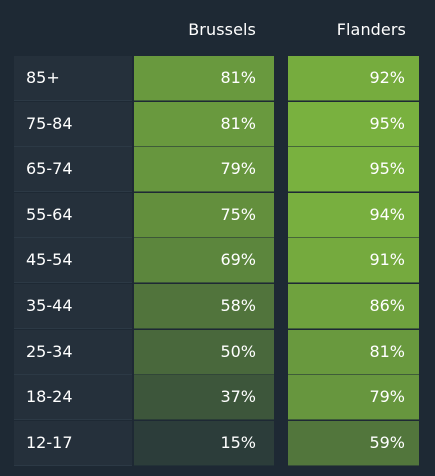 Image resolution: width=435 pixels, height=476 pixels. What do you see at coordinates (353, 78) in the screenshot?
I see `heatmap-cell-flanders: 92%` at bounding box center [353, 78].